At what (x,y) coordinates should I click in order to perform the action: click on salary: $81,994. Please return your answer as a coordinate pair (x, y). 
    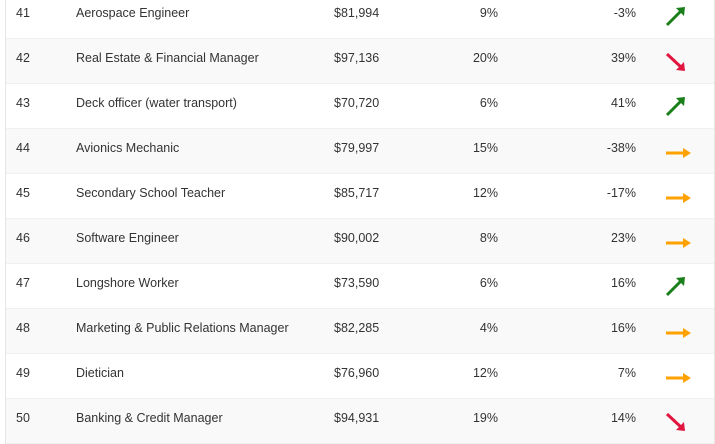
    Looking at the image, I should click on (357, 13).